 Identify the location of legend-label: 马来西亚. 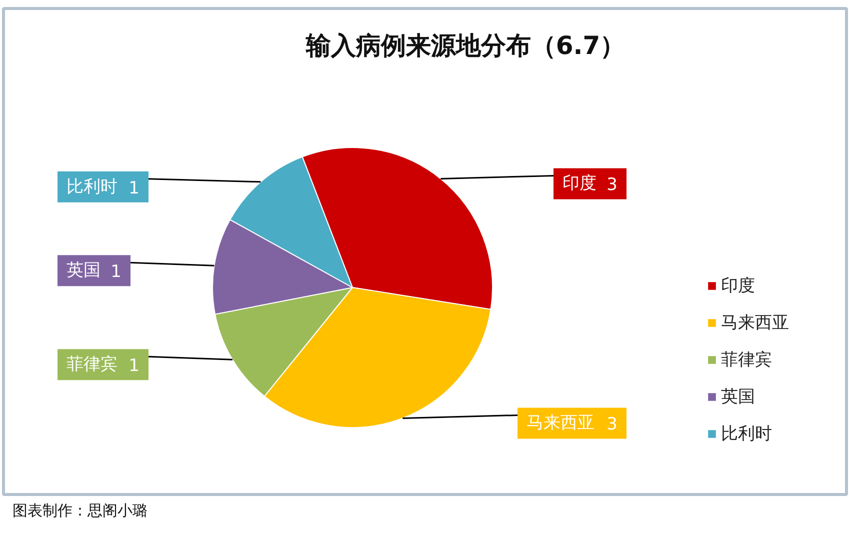
(755, 323).